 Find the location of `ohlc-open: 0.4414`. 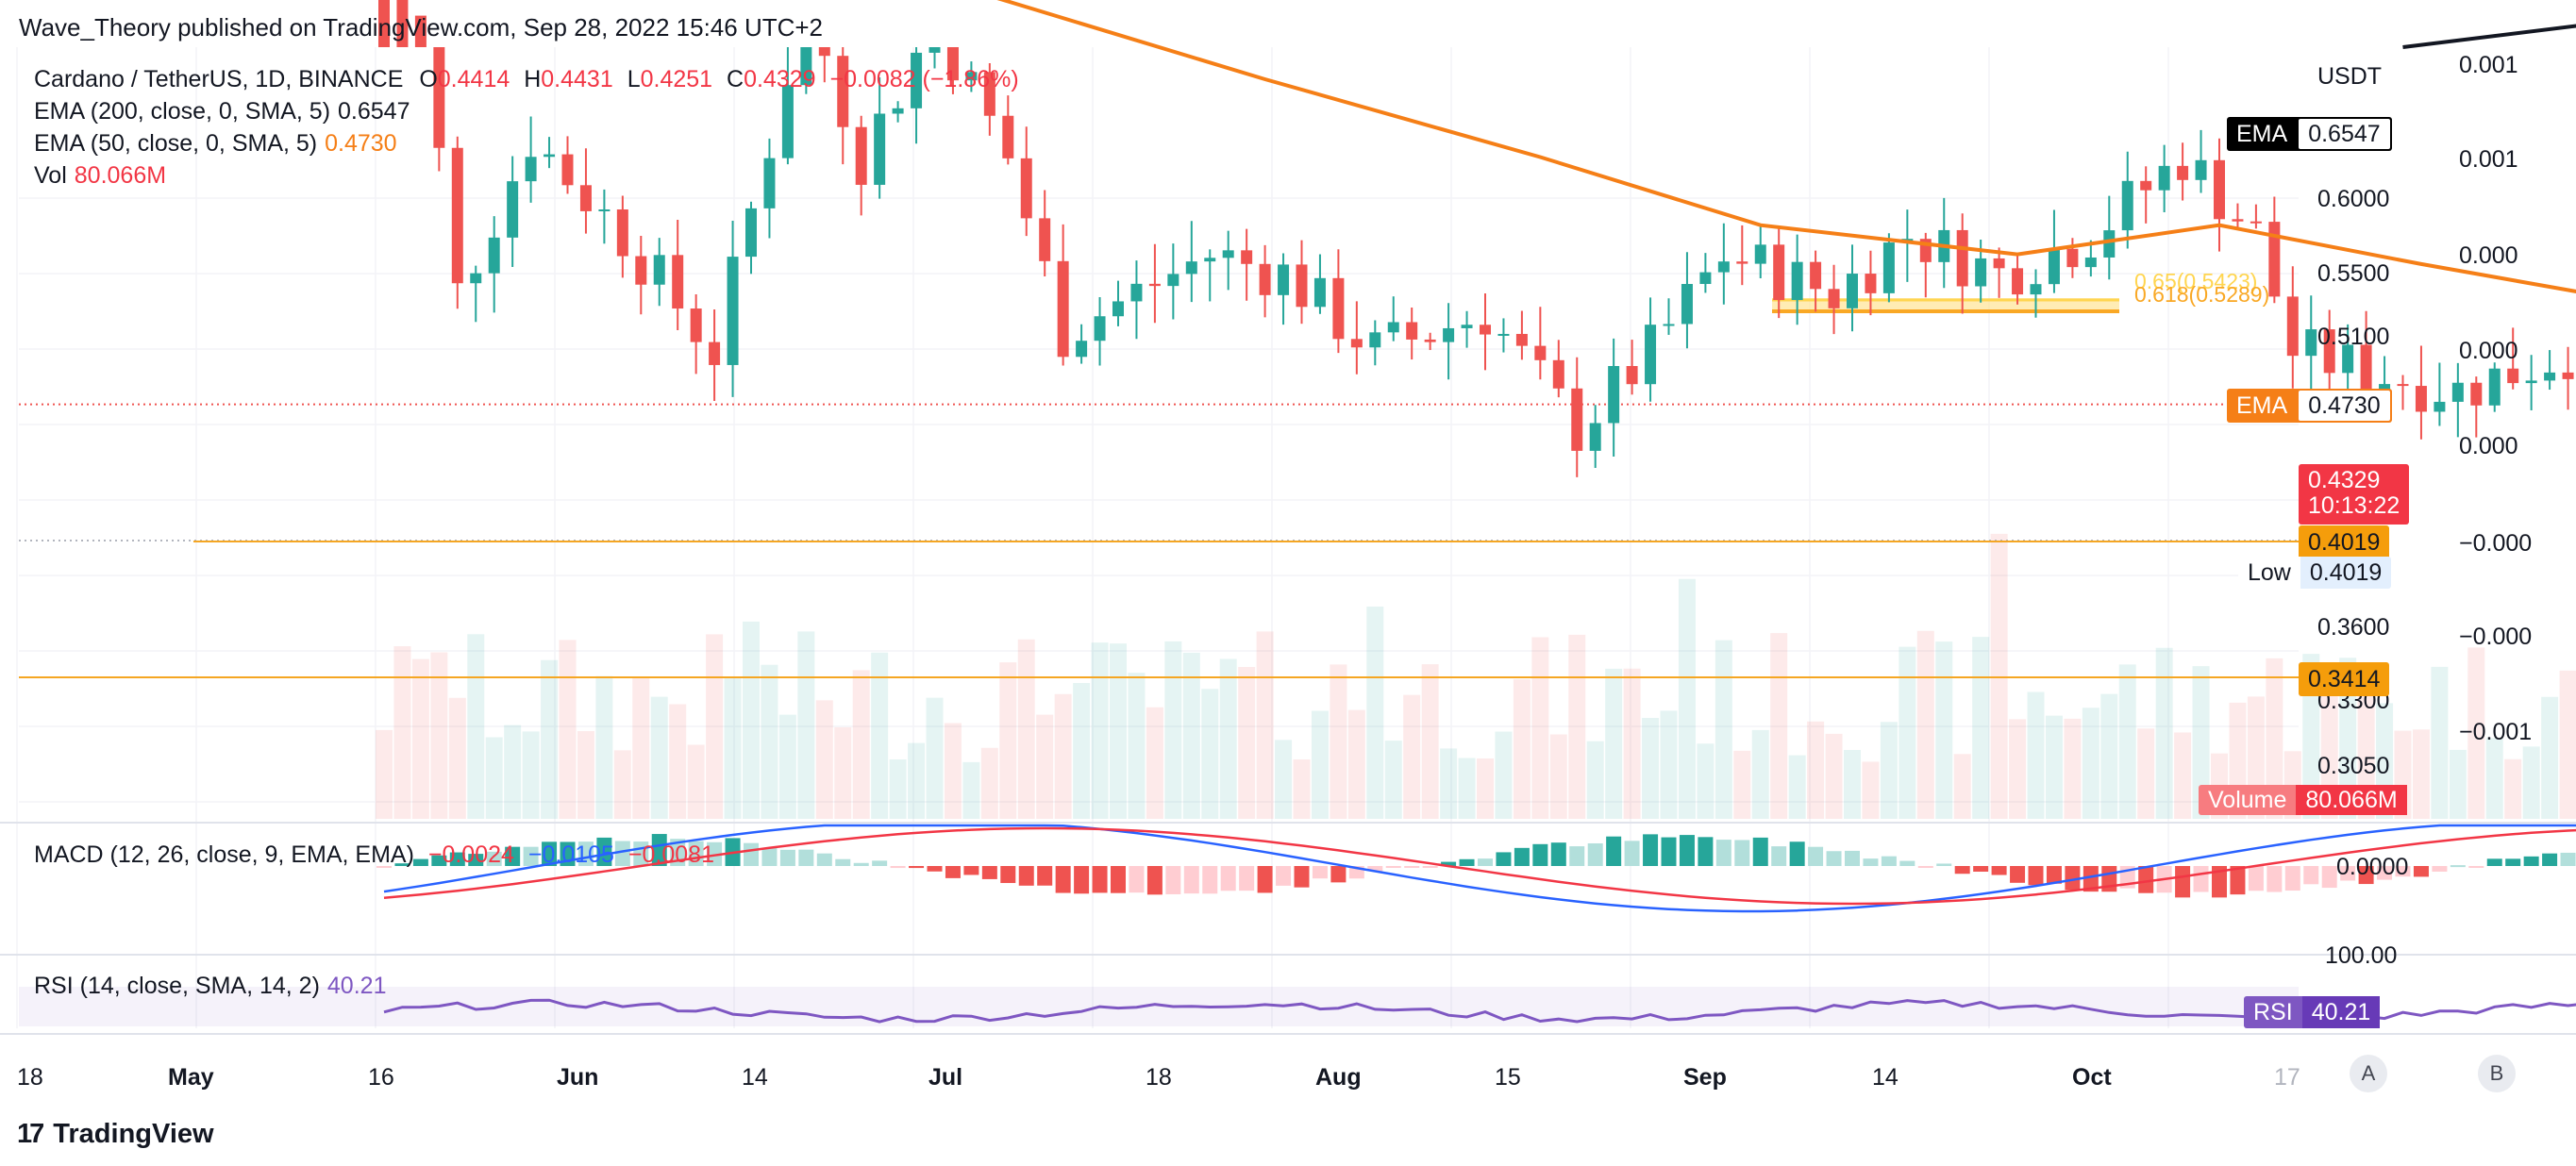

ohlc-open: 0.4414 is located at coordinates (473, 79).